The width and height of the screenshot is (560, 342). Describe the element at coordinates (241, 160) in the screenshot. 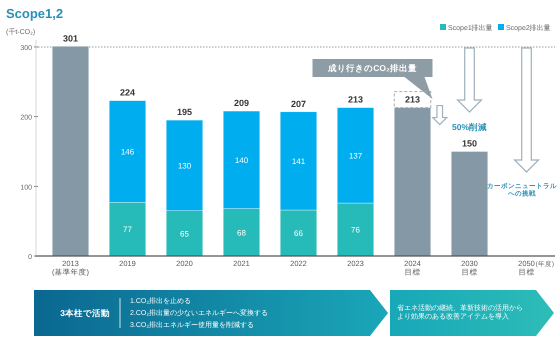

I see `data-label: 140` at that location.